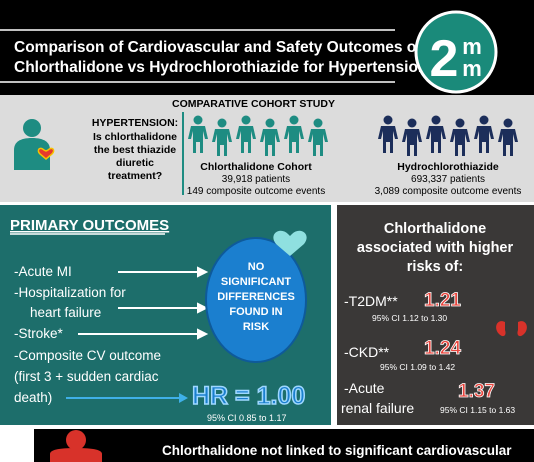 Image resolution: width=534 pixels, height=462 pixels. Describe the element at coordinates (32, 144) in the screenshot. I see `patient-icon` at that location.